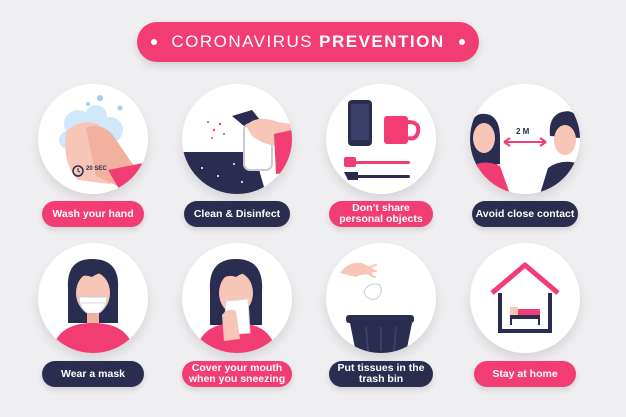  I want to click on page-title: CORONAVIRUS PREVENTION, so click(308, 42).